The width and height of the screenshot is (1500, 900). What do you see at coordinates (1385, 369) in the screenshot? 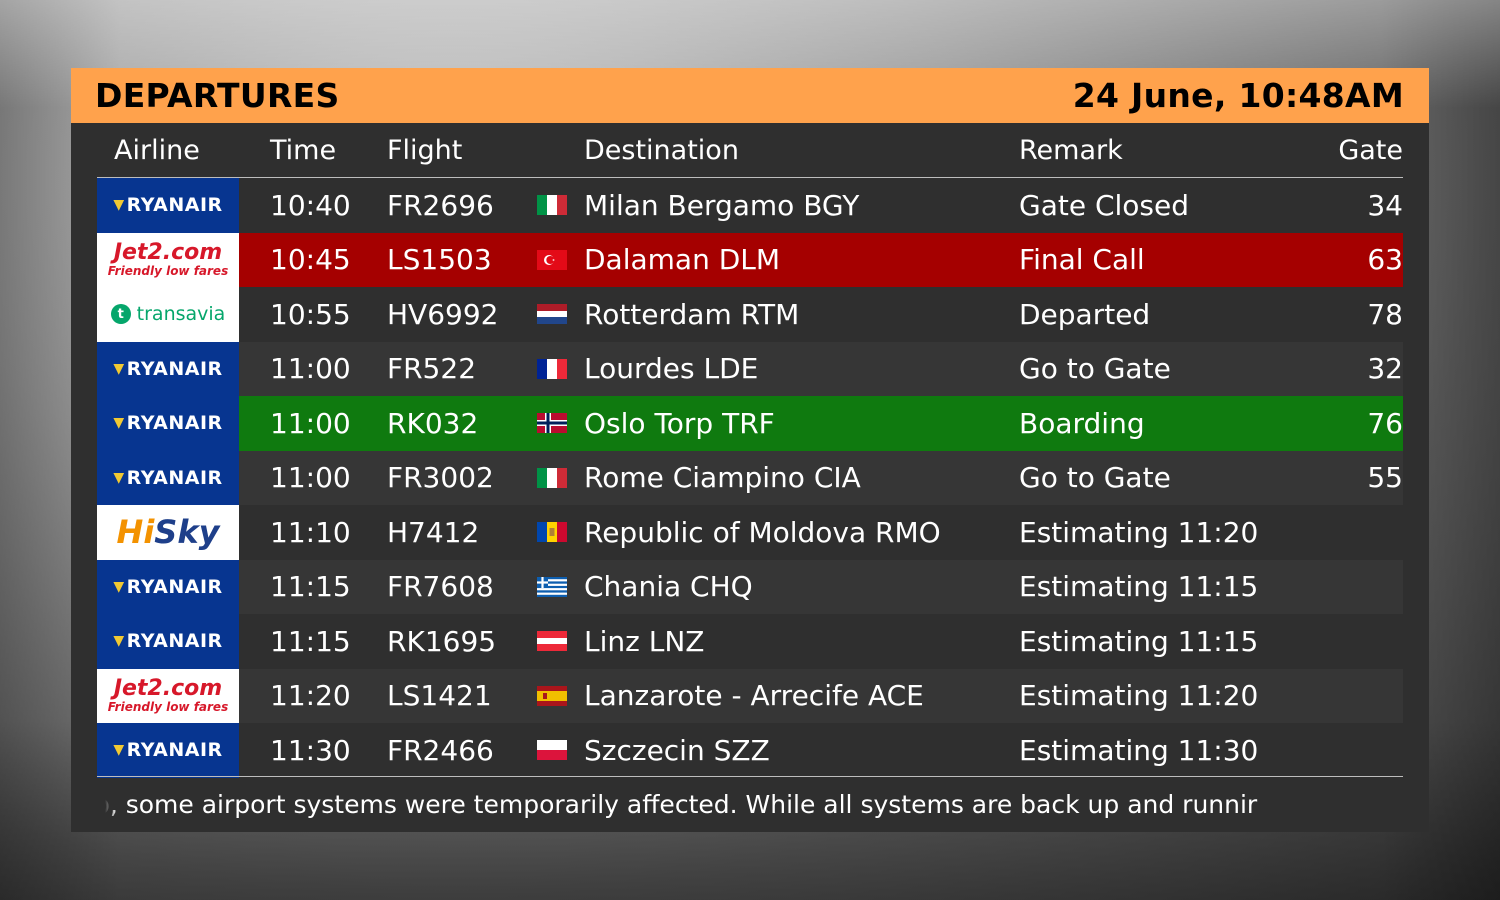
I see `gate-cell: 32` at bounding box center [1385, 369].